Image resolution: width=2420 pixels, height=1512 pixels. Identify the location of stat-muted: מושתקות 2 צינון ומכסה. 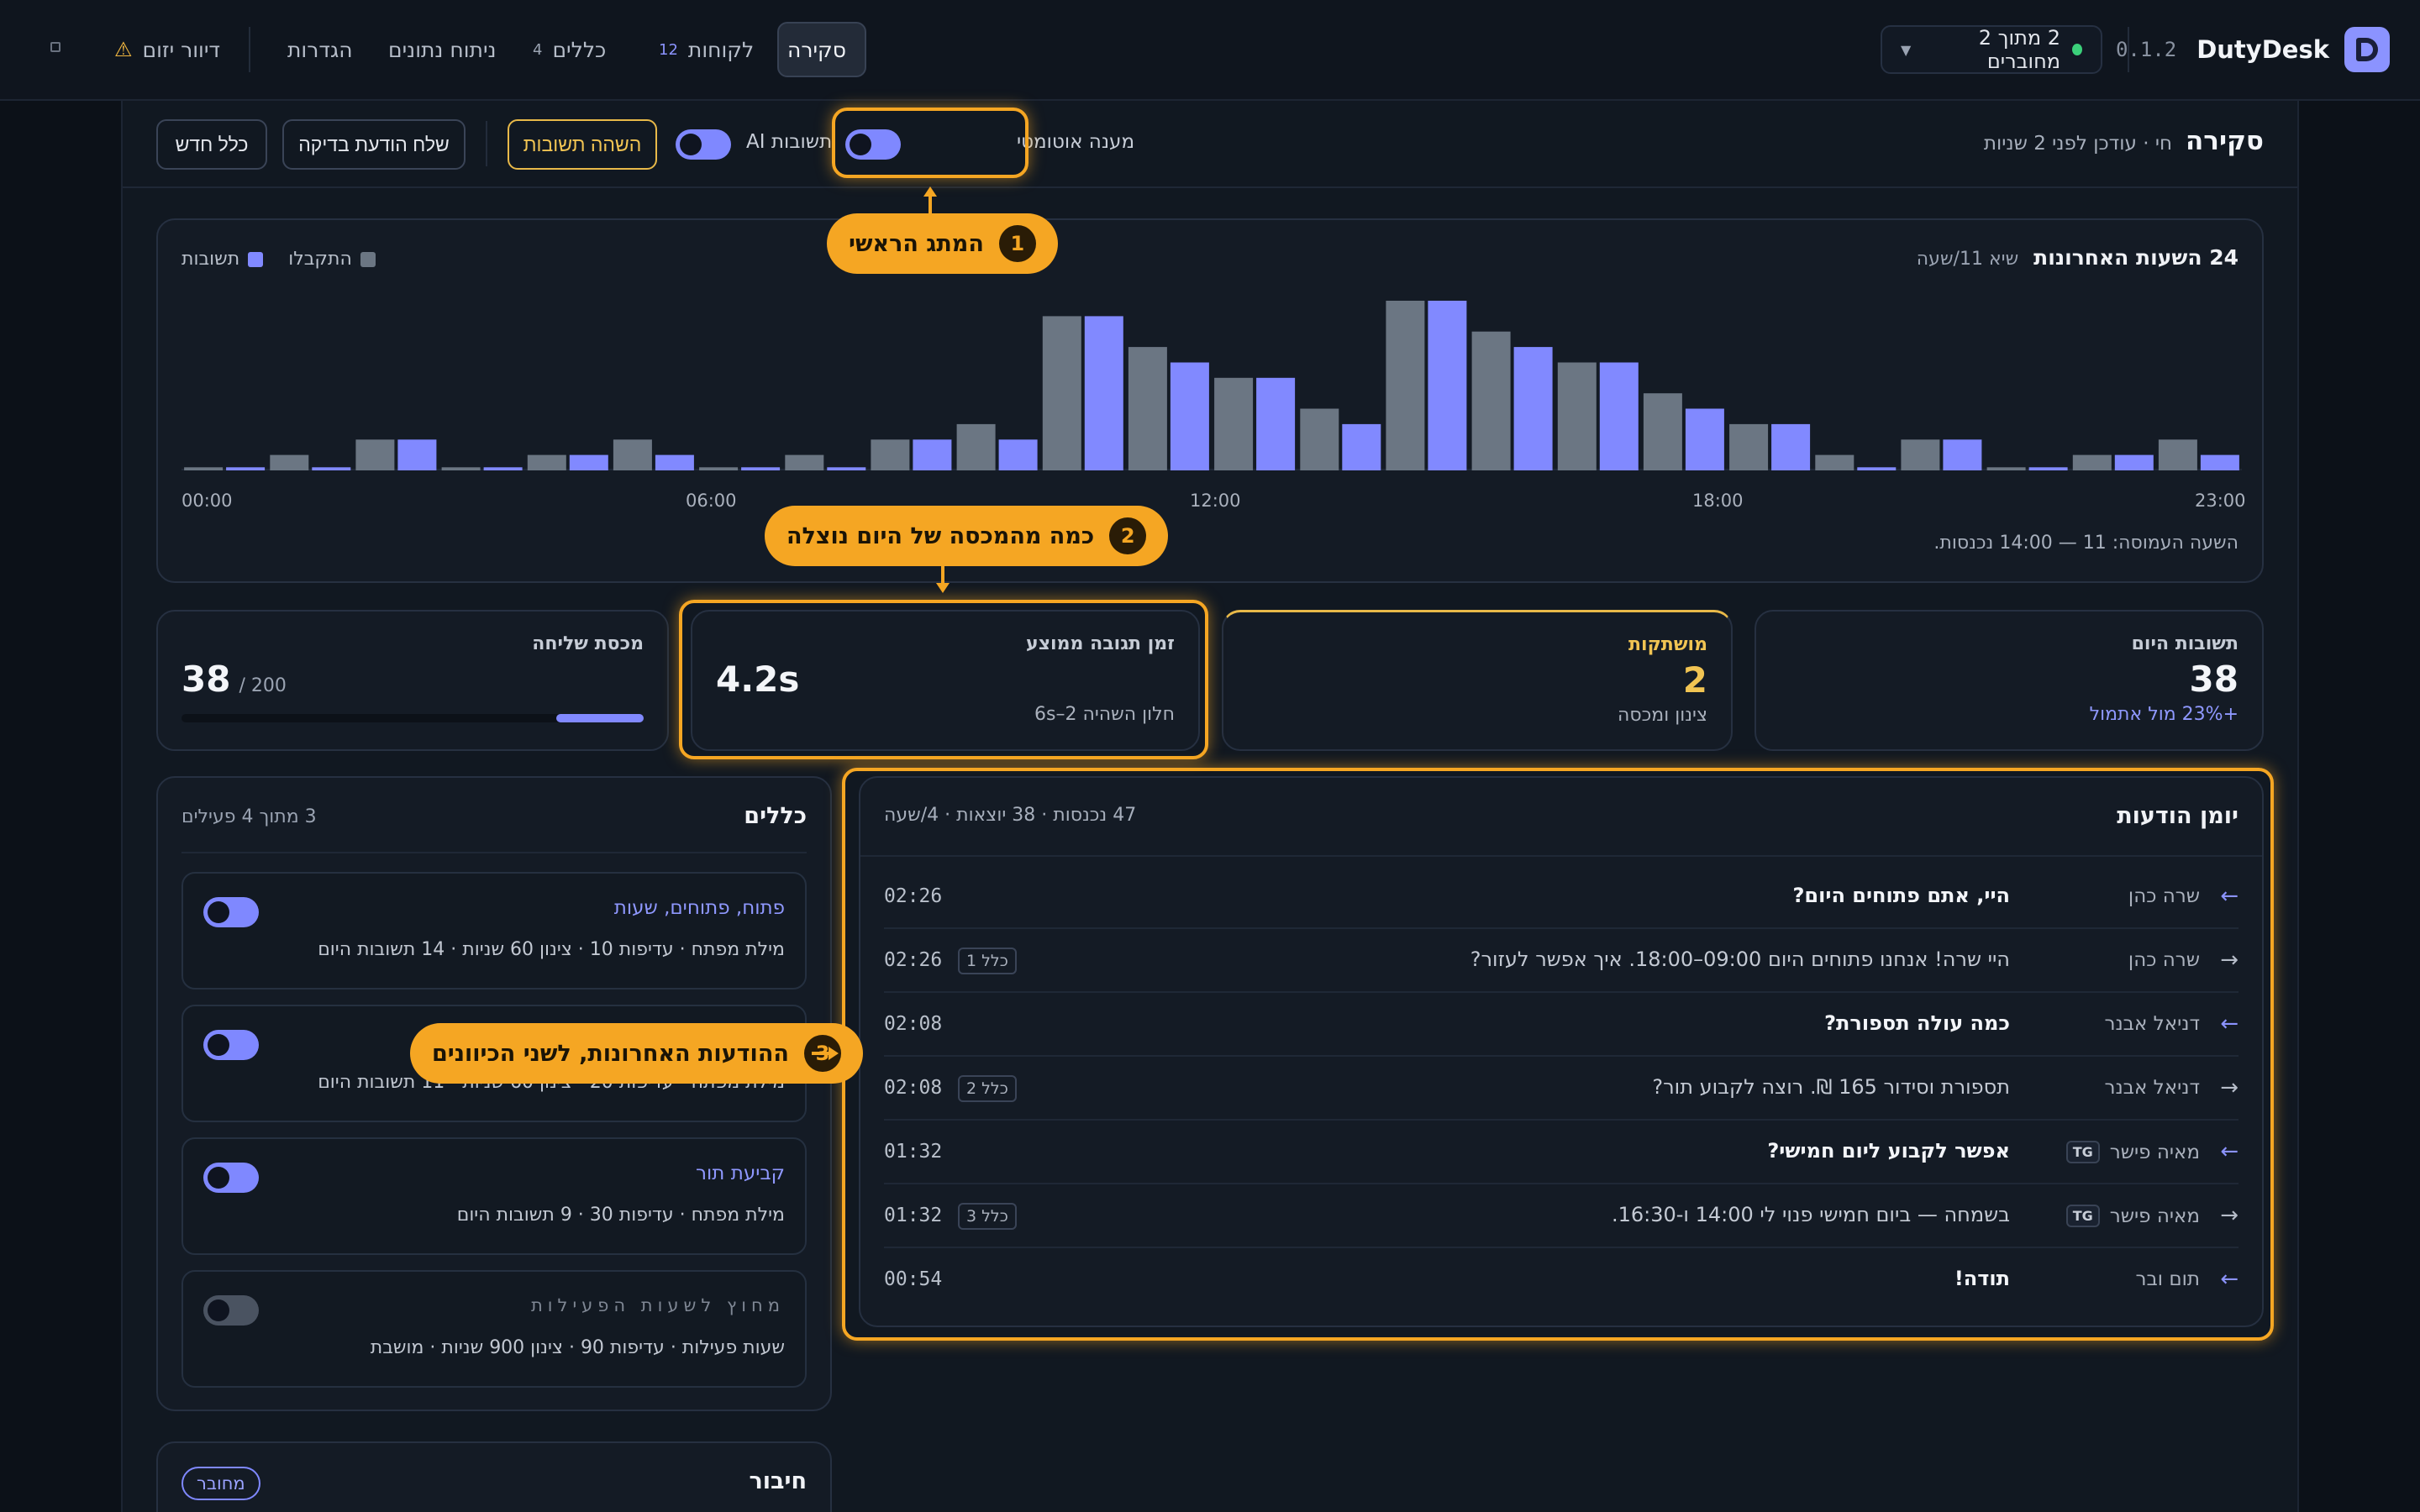
(1477, 680).